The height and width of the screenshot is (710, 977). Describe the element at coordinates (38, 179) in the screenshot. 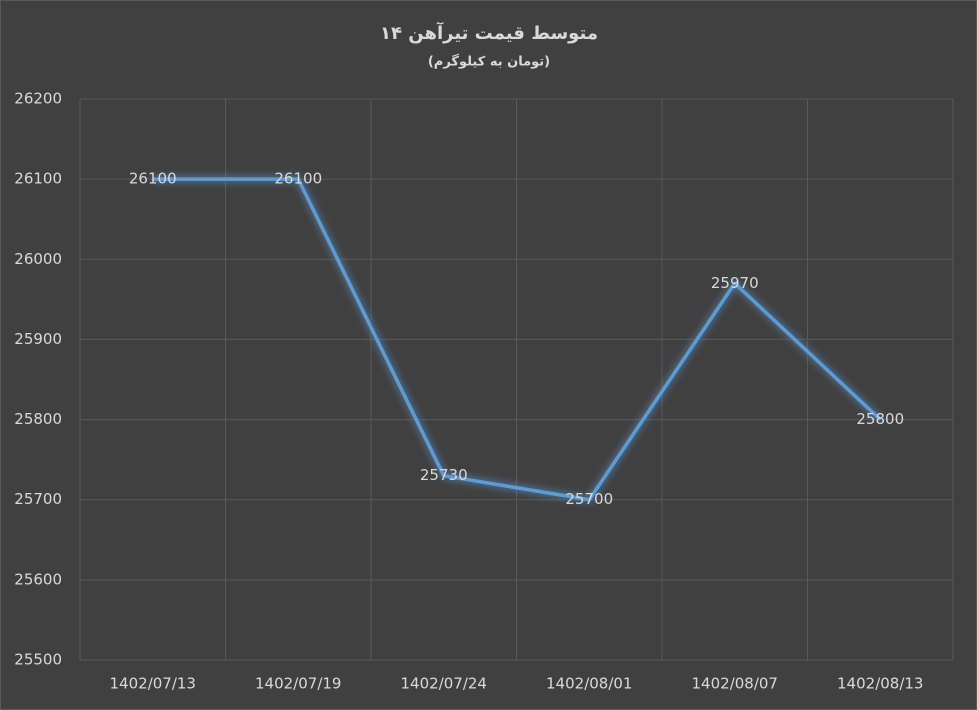

I see `y-tick-label: 26100` at that location.